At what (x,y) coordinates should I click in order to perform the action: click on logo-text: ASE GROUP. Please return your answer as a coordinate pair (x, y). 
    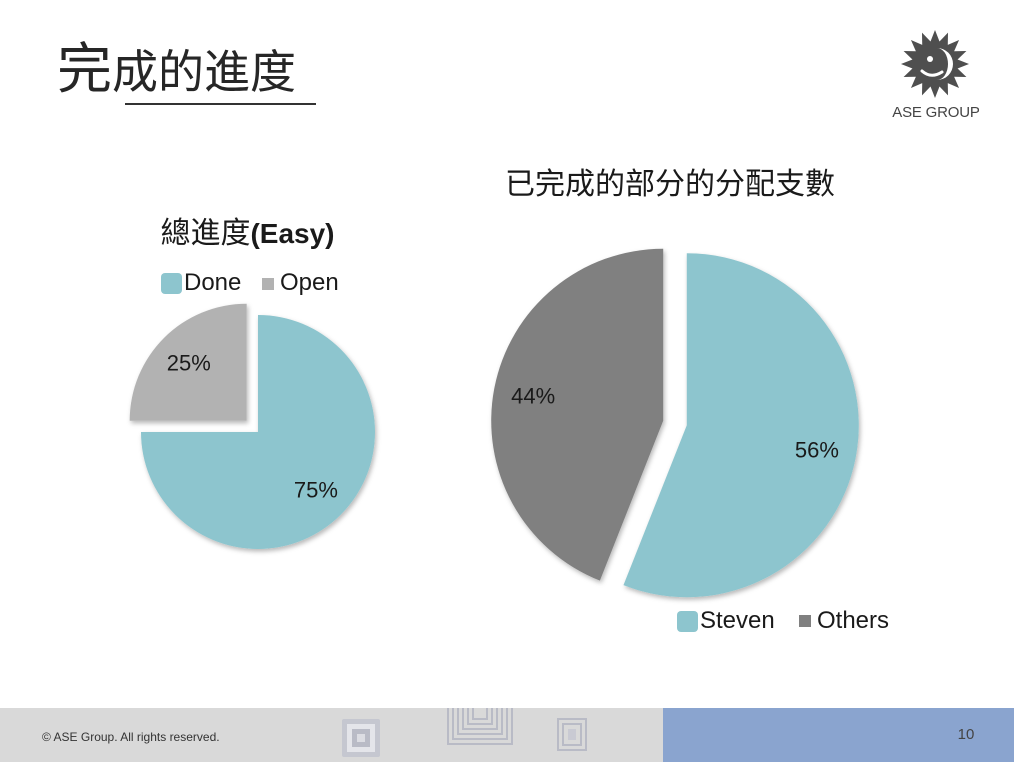
    Looking at the image, I should click on (936, 112).